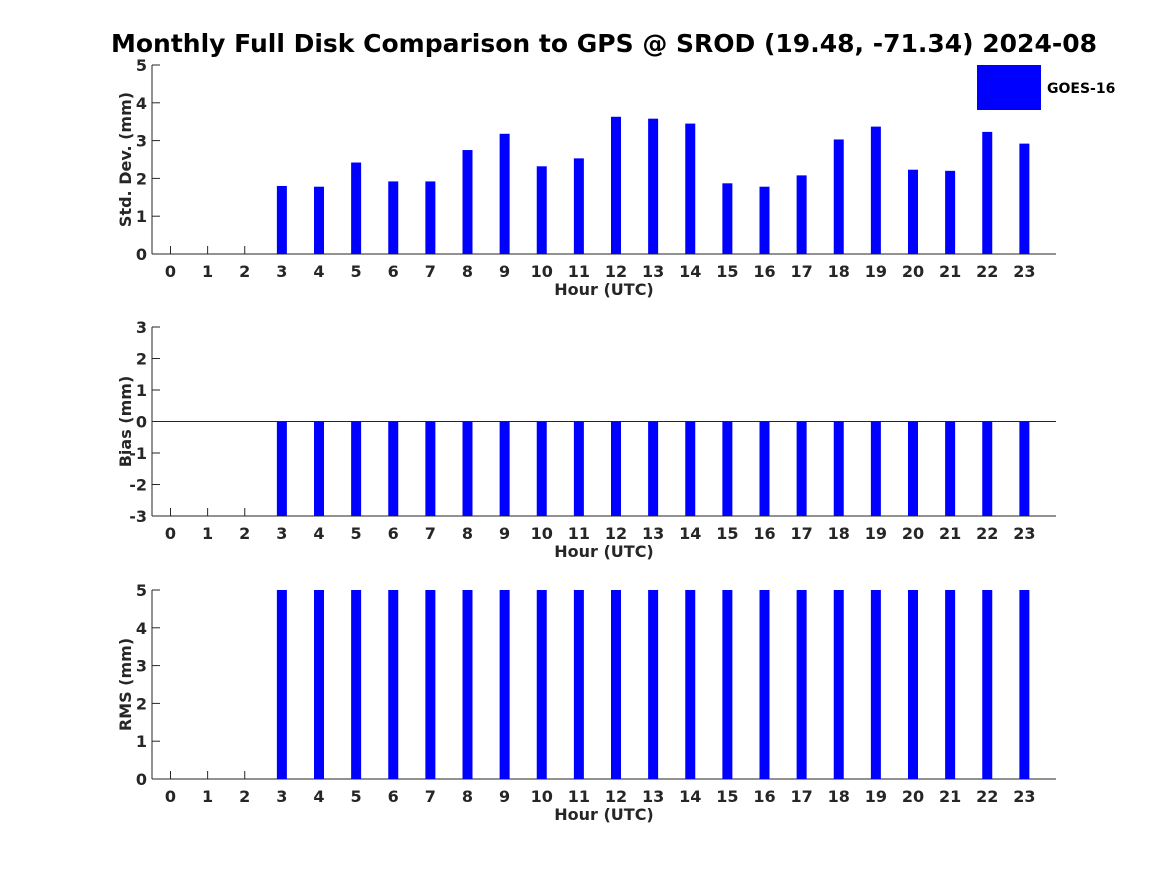 The width and height of the screenshot is (1167, 875). What do you see at coordinates (839, 533) in the screenshot?
I see `x-tick-label: 18` at bounding box center [839, 533].